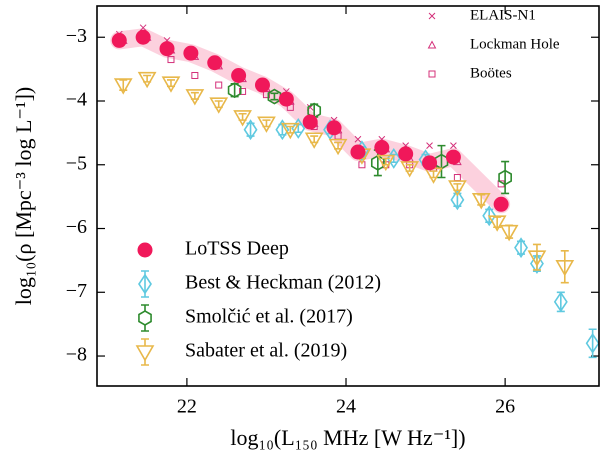  Describe the element at coordinates (491, 73) in the screenshot. I see `legend-label: Boötes` at that location.